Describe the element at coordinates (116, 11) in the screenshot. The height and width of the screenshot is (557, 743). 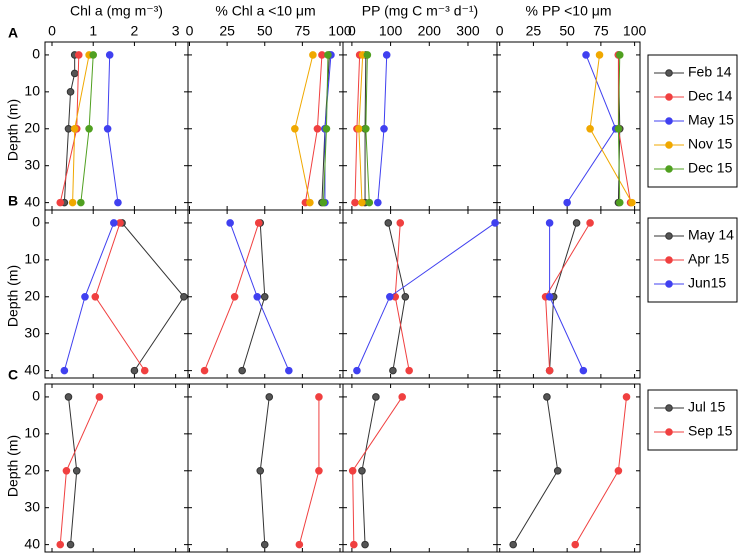
I see `x-axis-label: Chl a (mg m⁻³)` at that location.